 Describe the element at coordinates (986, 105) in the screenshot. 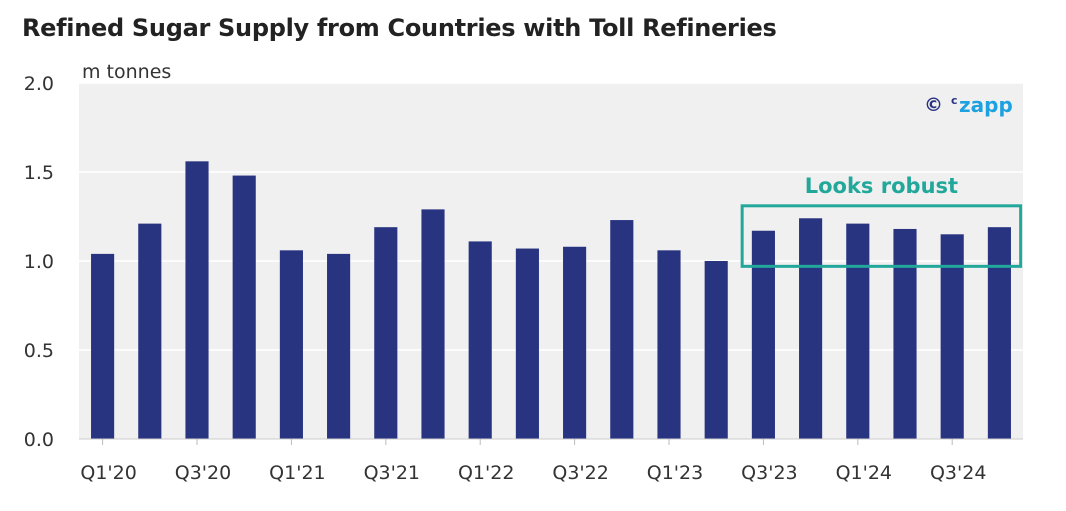

I see `watermark-brand: zapp` at that location.